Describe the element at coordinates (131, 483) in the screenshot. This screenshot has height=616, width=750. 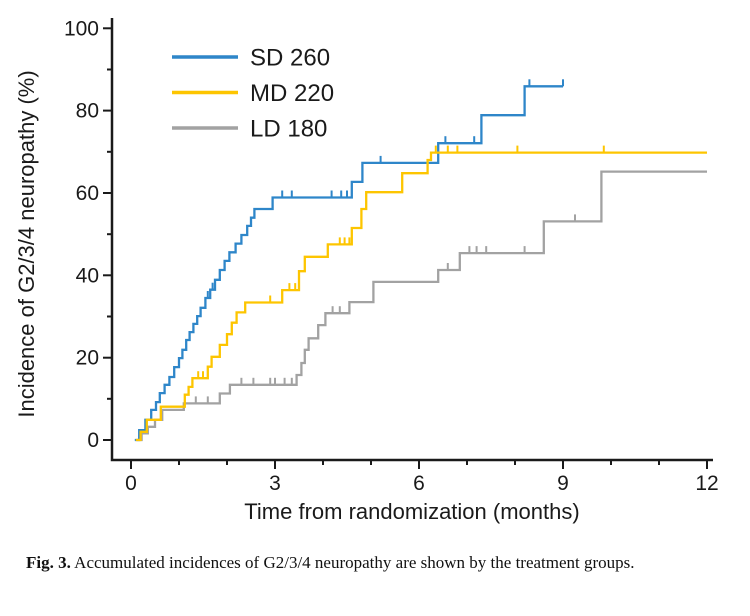
I see `x-tick-label: 0` at that location.